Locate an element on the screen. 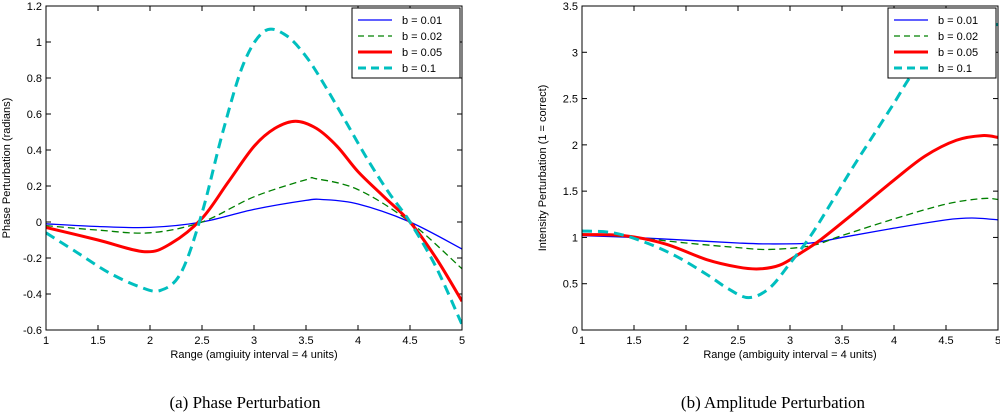 The height and width of the screenshot is (417, 1000). y-tick-label: 0.2 is located at coordinates (34, 187).